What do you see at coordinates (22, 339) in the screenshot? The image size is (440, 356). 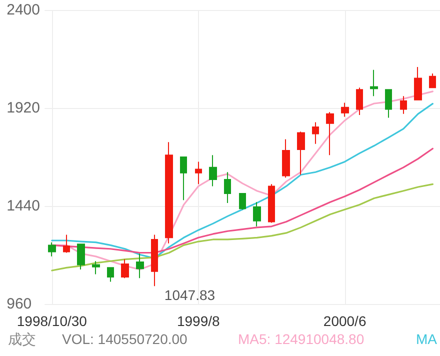 I see `text: 成交` at bounding box center [22, 339].